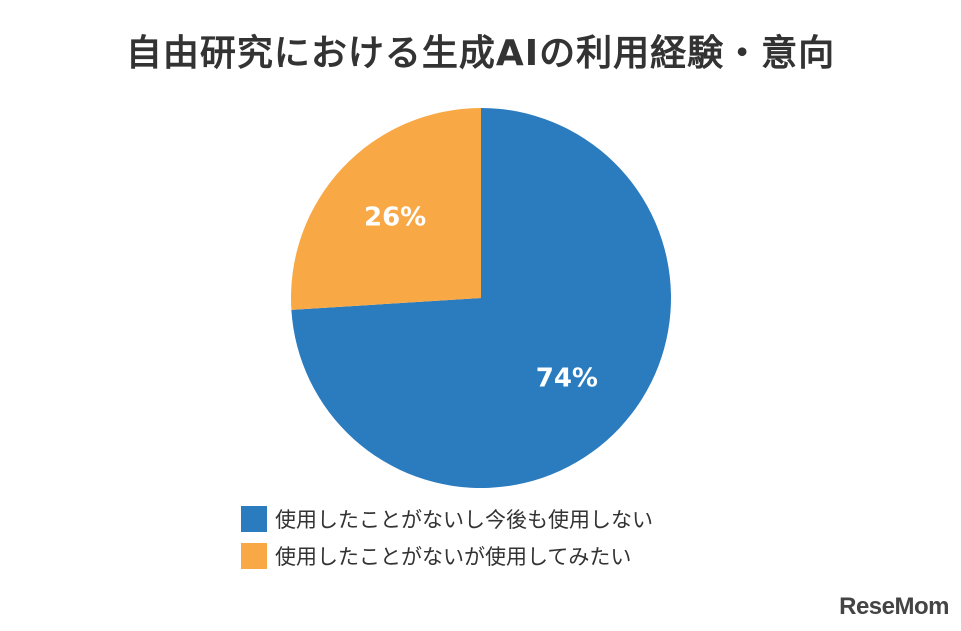  What do you see at coordinates (480, 53) in the screenshot?
I see `chart-title: 自由研究における生成AIの利用経験・意向` at bounding box center [480, 53].